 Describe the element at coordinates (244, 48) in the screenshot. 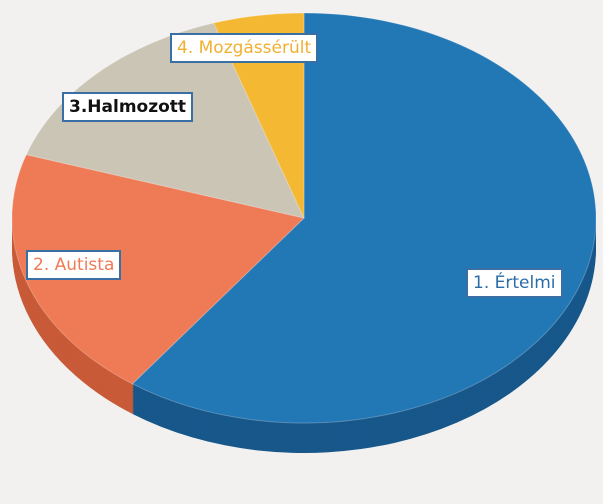

I see `slice-label: 4. Mozgássérült` at that location.